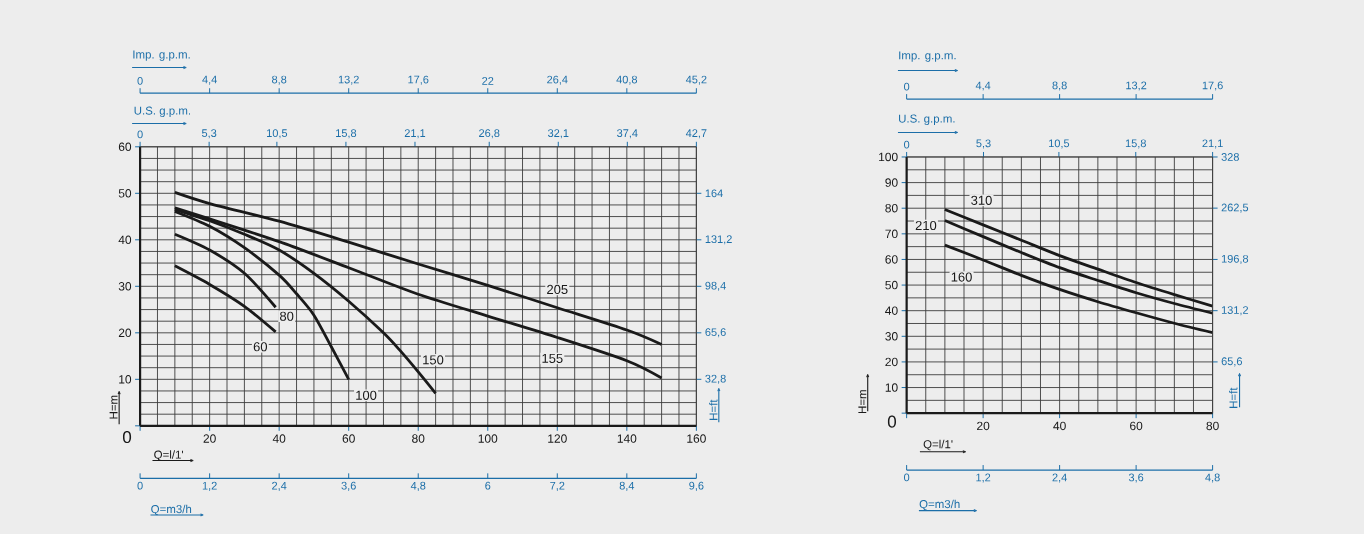 The image size is (1364, 534). What do you see at coordinates (1235, 259) in the screenshot?
I see `y2-tick-label: 196,8` at bounding box center [1235, 259].